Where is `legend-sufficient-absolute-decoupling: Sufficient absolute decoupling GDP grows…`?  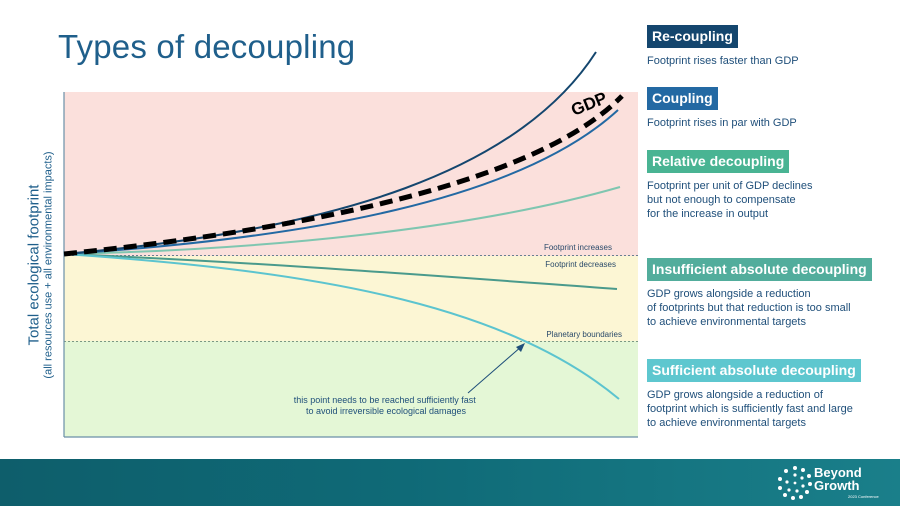
legend-sufficient-absolute-decoupling: Sufficient absolute decoupling GDP grows… is located at coordinates (754, 394).